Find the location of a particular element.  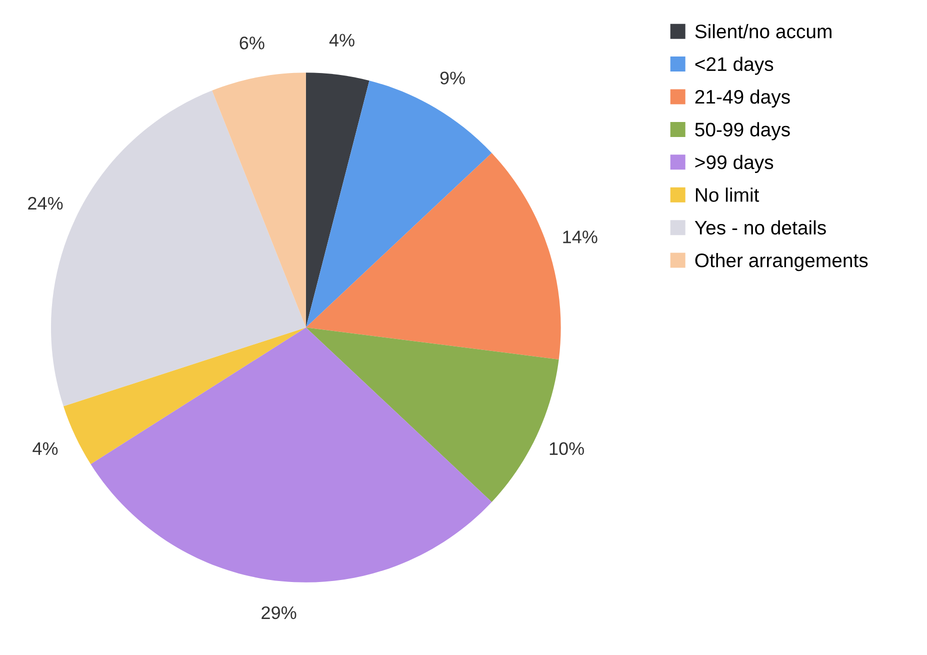

data-label: 10% is located at coordinates (567, 448).